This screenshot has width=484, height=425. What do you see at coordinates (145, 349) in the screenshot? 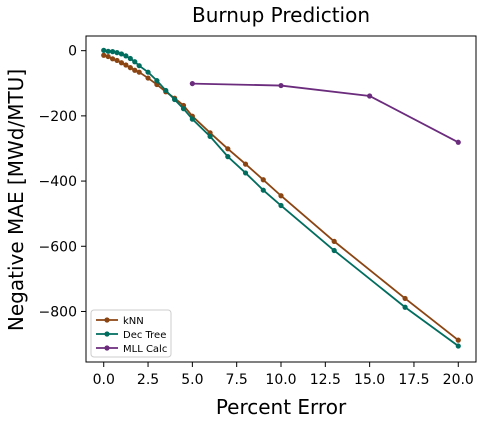
I see `legend-label: MLL Calc` at bounding box center [145, 349].